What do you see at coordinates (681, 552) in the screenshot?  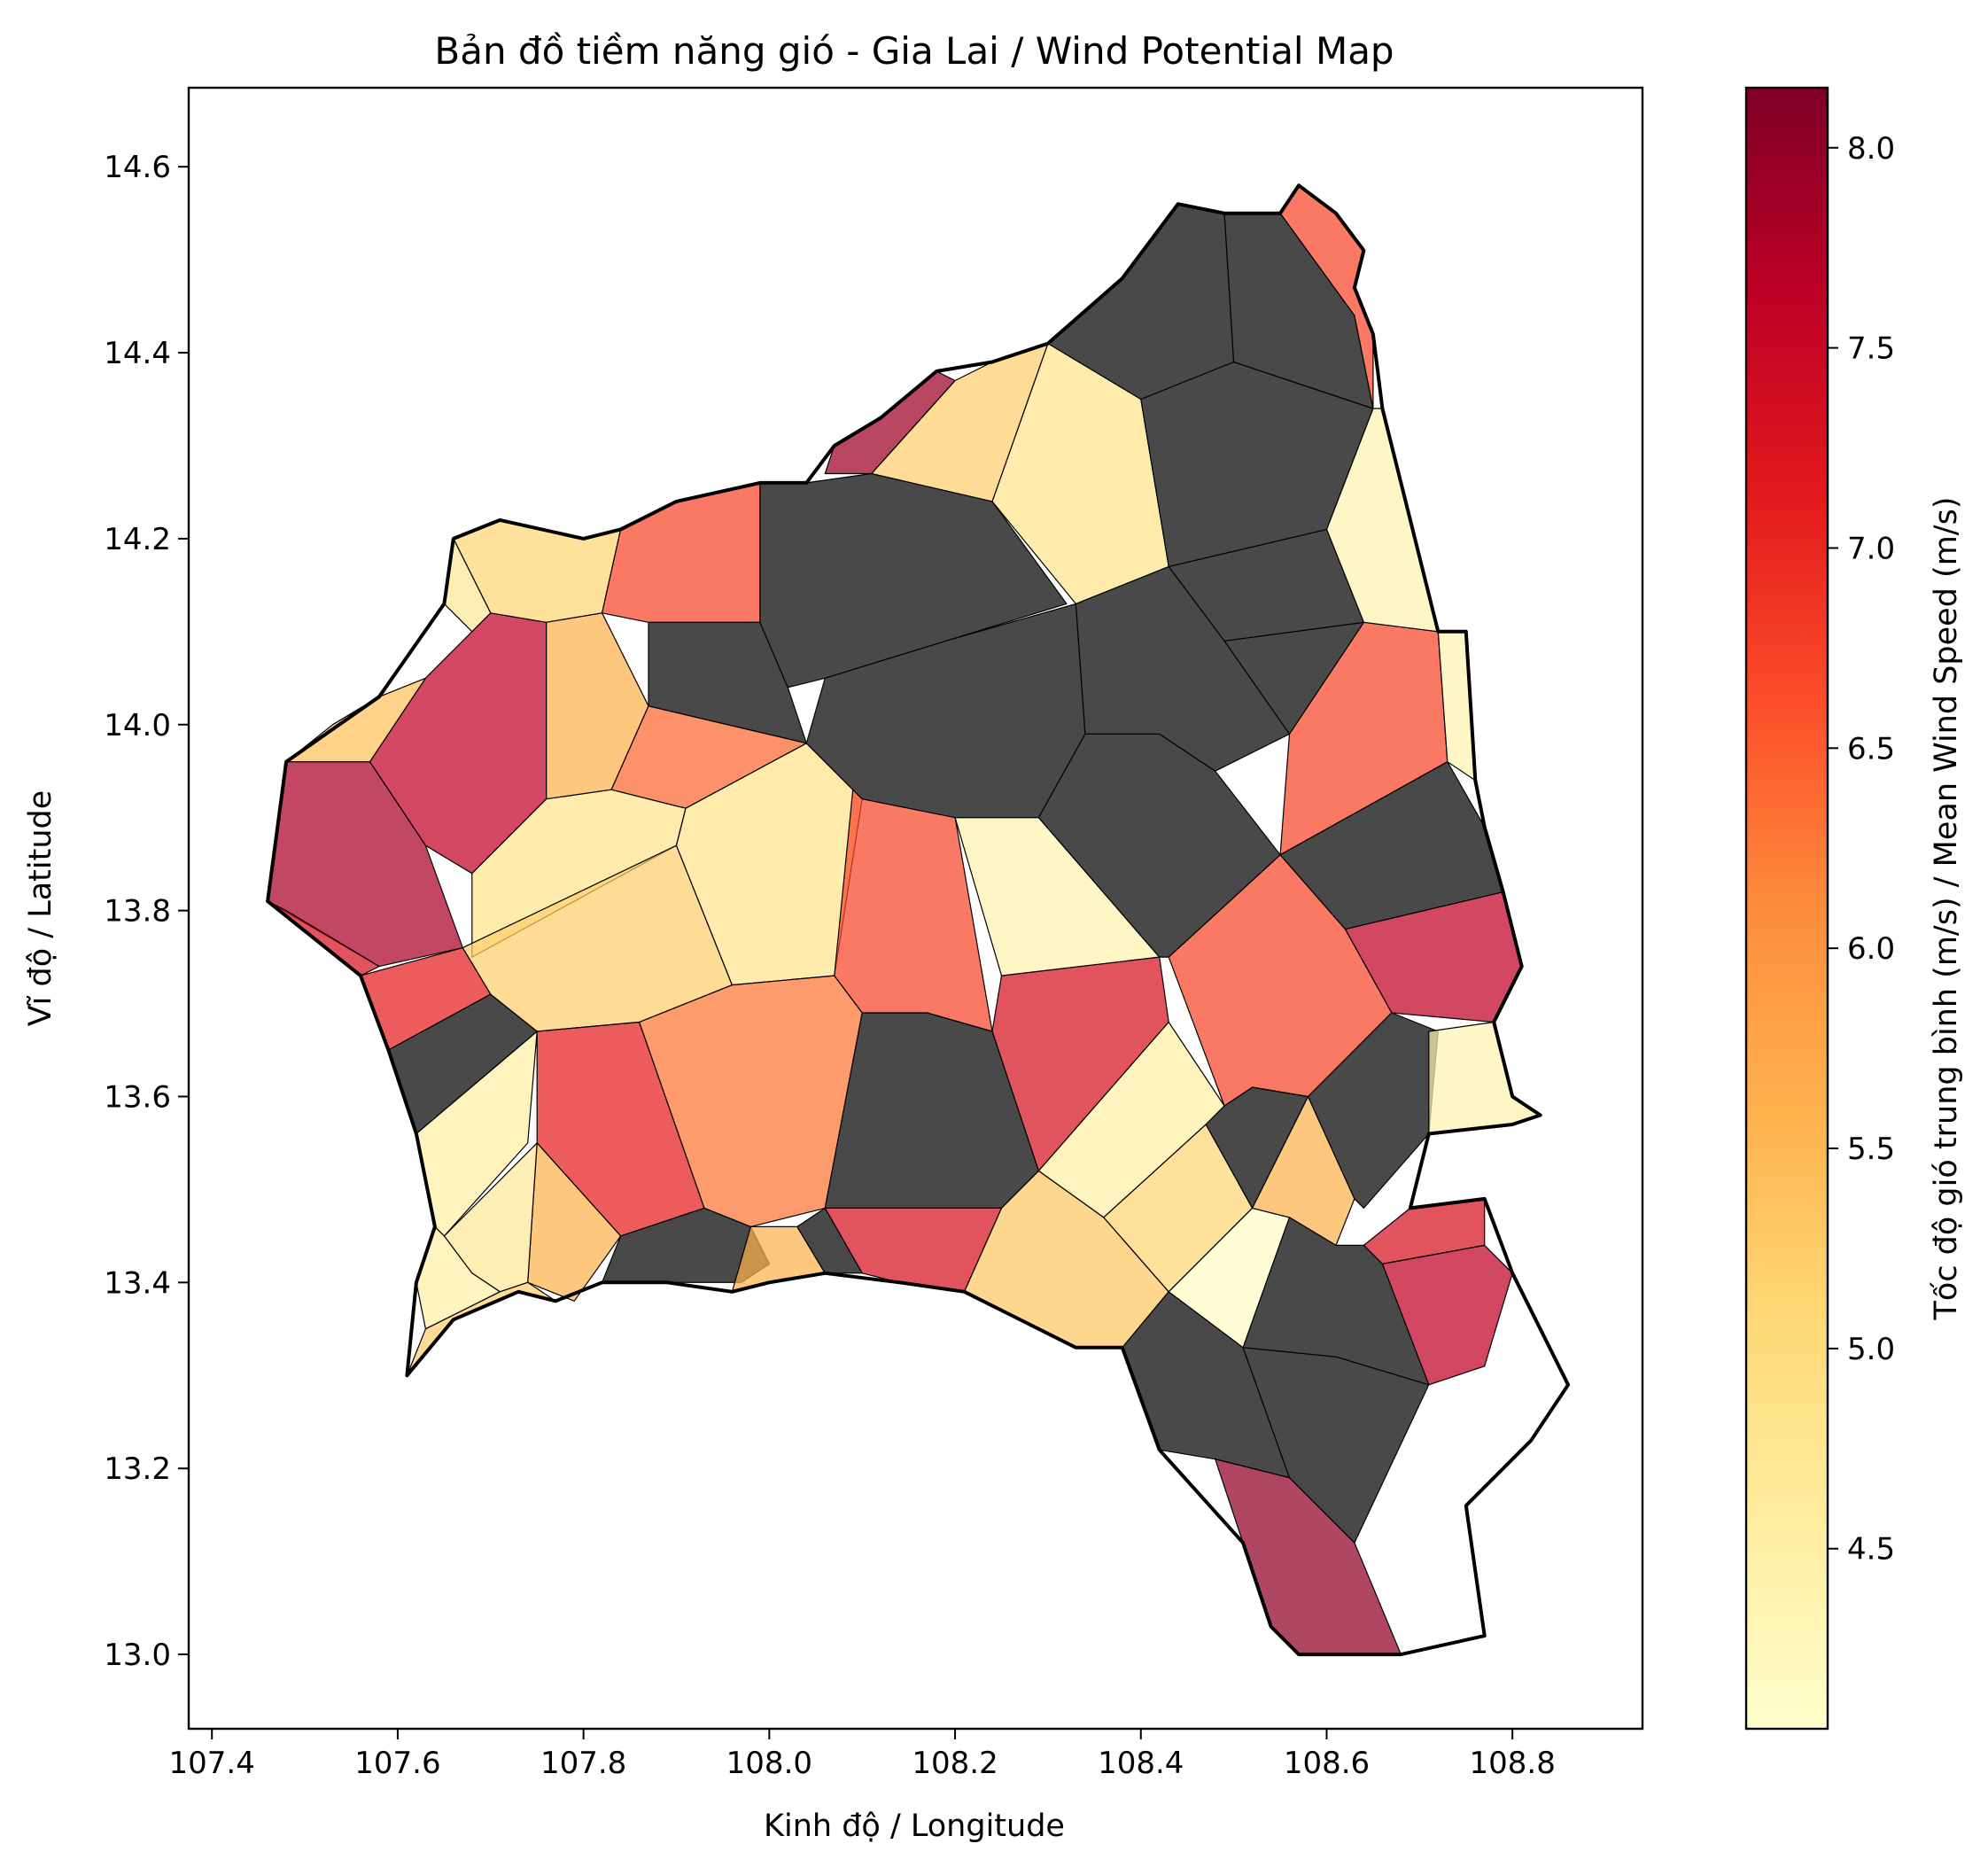 I see `voronoi-cell-c10` at bounding box center [681, 552].